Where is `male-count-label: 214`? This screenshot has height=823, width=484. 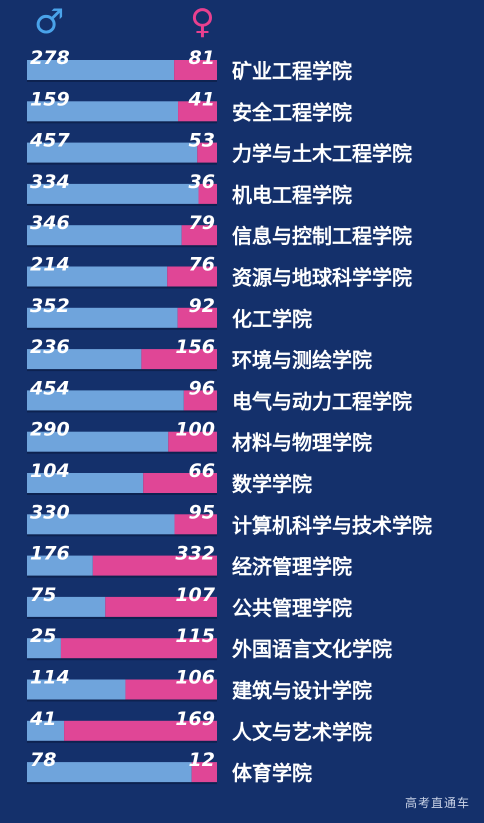
male-count-label: 214 is located at coordinates (50, 265).